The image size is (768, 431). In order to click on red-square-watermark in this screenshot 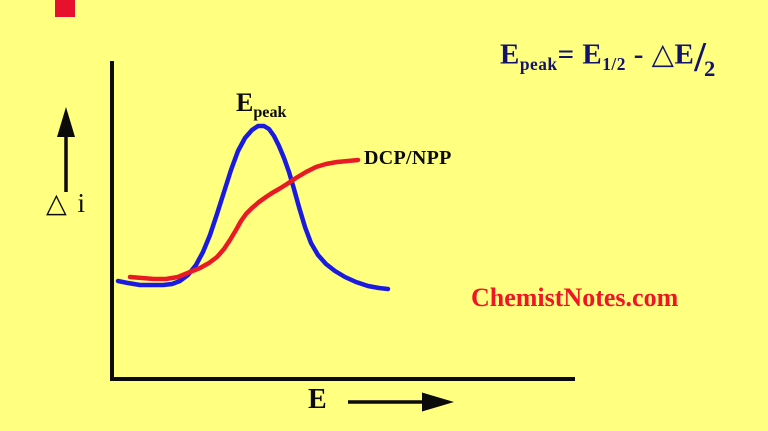, I will do `click(65, 8)`.